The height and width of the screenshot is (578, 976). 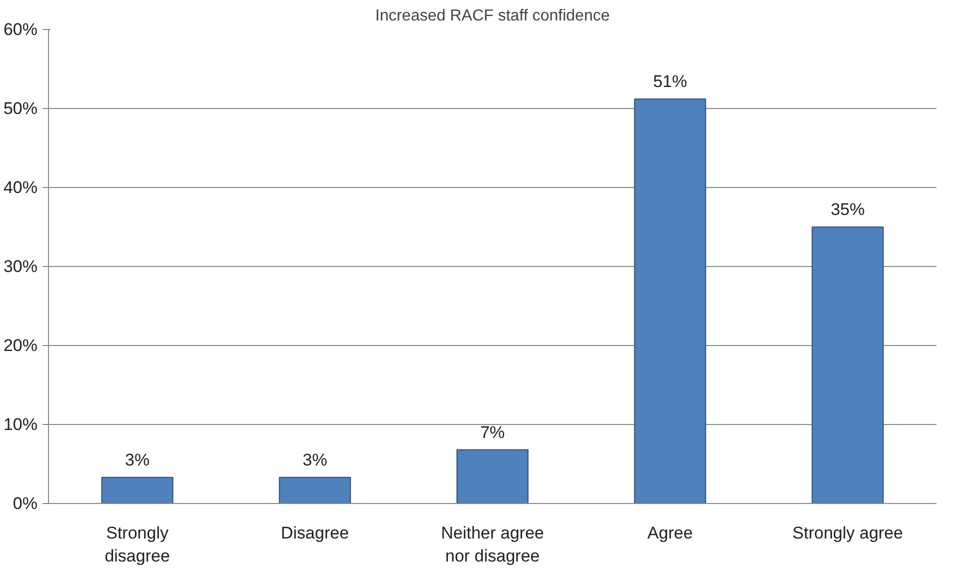 What do you see at coordinates (670, 533) in the screenshot?
I see `x-tick-label: Agree` at bounding box center [670, 533].